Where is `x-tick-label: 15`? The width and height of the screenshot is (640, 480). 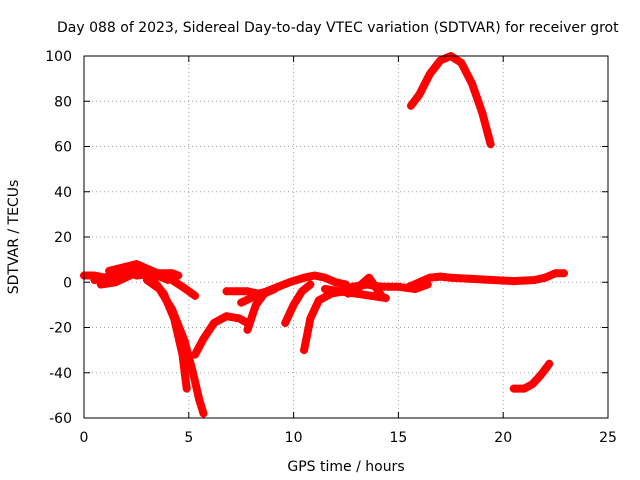 x-tick-label: 15 is located at coordinates (398, 438).